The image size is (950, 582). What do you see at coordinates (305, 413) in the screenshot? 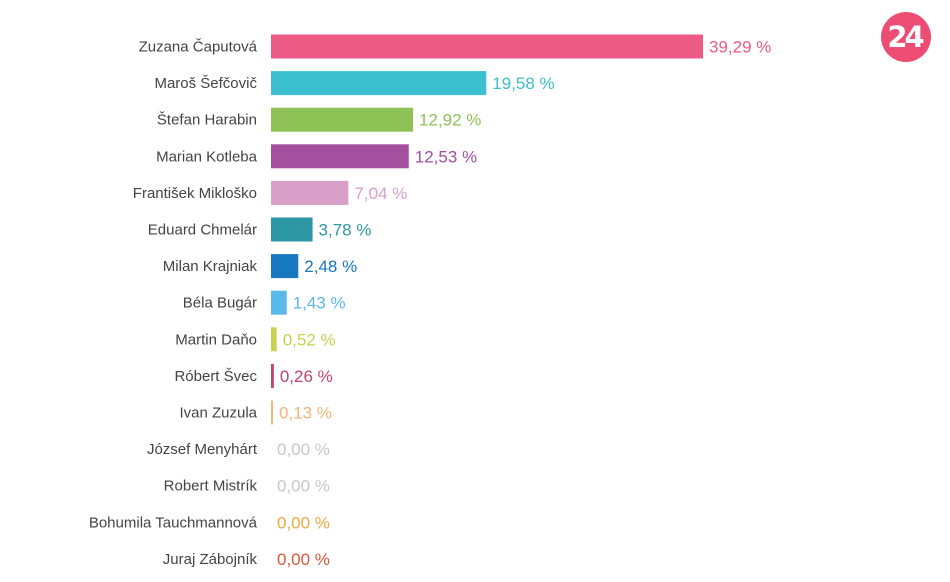
I see `value-label: 0,13 %` at bounding box center [305, 413].